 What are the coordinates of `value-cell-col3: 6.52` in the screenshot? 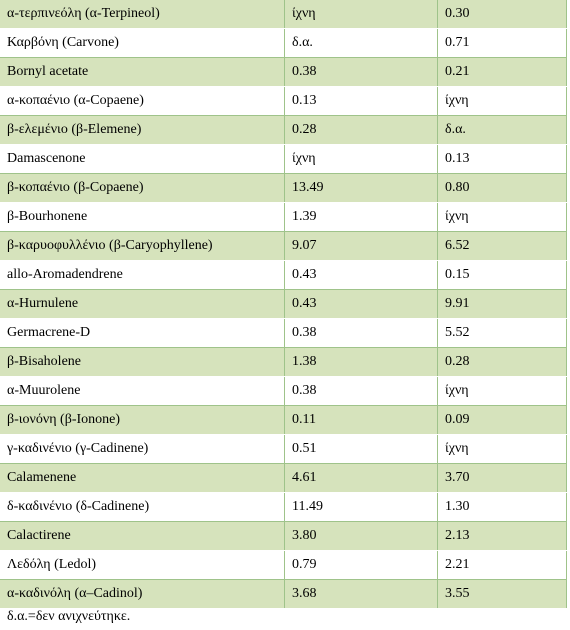 It's located at (502, 246).